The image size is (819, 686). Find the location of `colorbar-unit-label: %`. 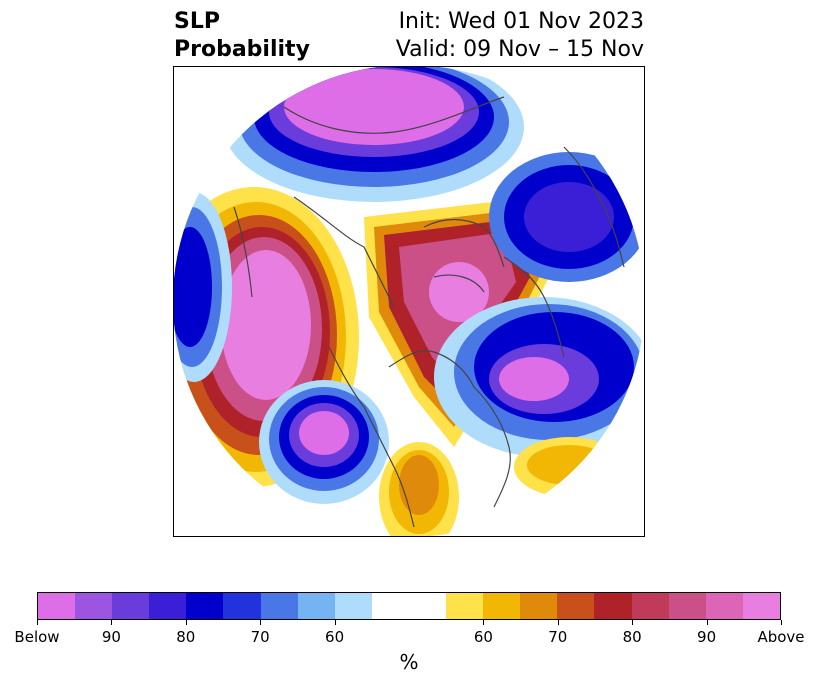

colorbar-unit-label: % is located at coordinates (409, 662).